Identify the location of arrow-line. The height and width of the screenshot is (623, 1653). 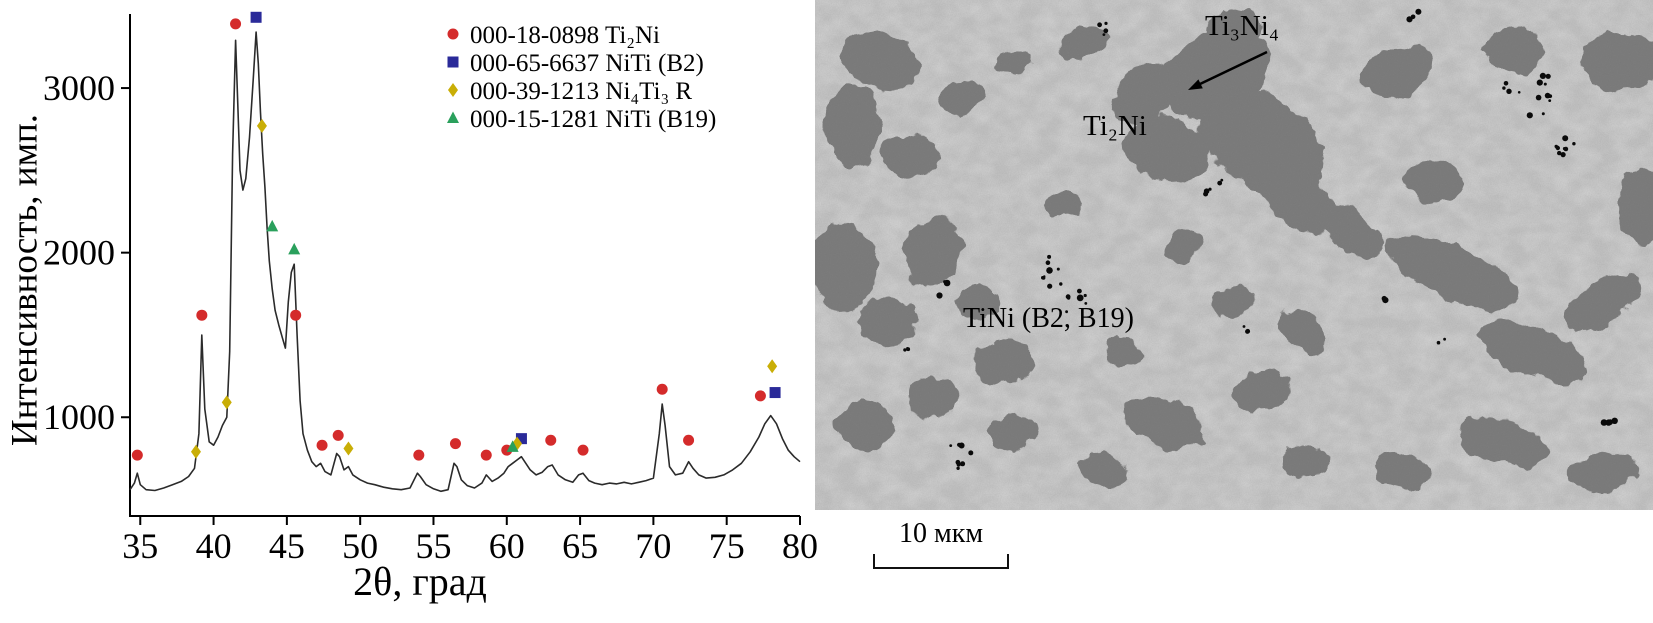
(1233, 68).